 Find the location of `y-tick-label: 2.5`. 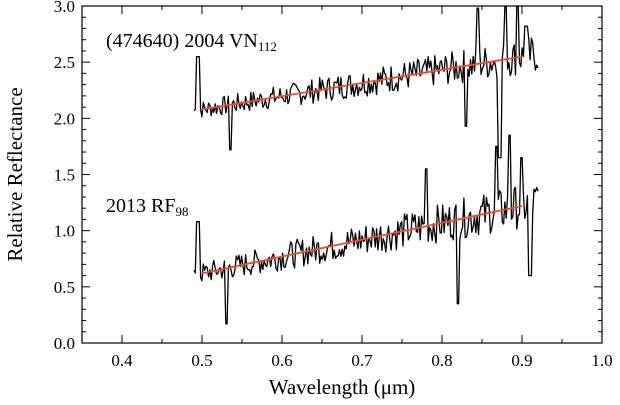

y-tick-label: 2.5 is located at coordinates (64, 62).